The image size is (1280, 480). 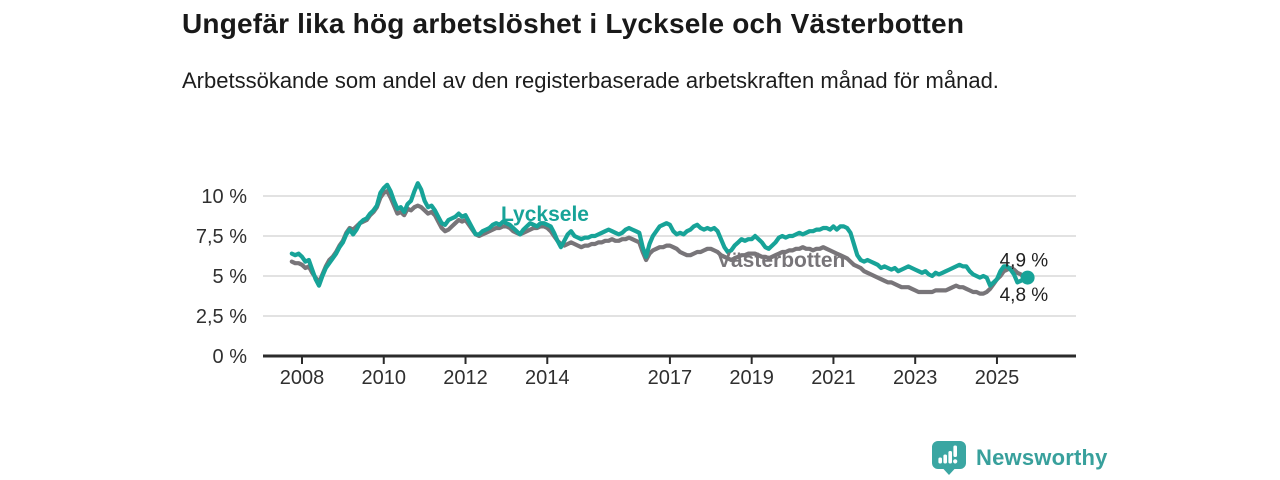 What do you see at coordinates (670, 378) in the screenshot?
I see `x-tick-label: 2017` at bounding box center [670, 378].